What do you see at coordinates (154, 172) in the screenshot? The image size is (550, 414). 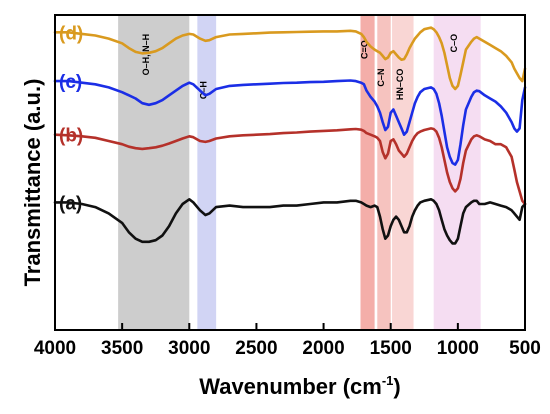 I see `band-o-h-n-h` at bounding box center [154, 172].